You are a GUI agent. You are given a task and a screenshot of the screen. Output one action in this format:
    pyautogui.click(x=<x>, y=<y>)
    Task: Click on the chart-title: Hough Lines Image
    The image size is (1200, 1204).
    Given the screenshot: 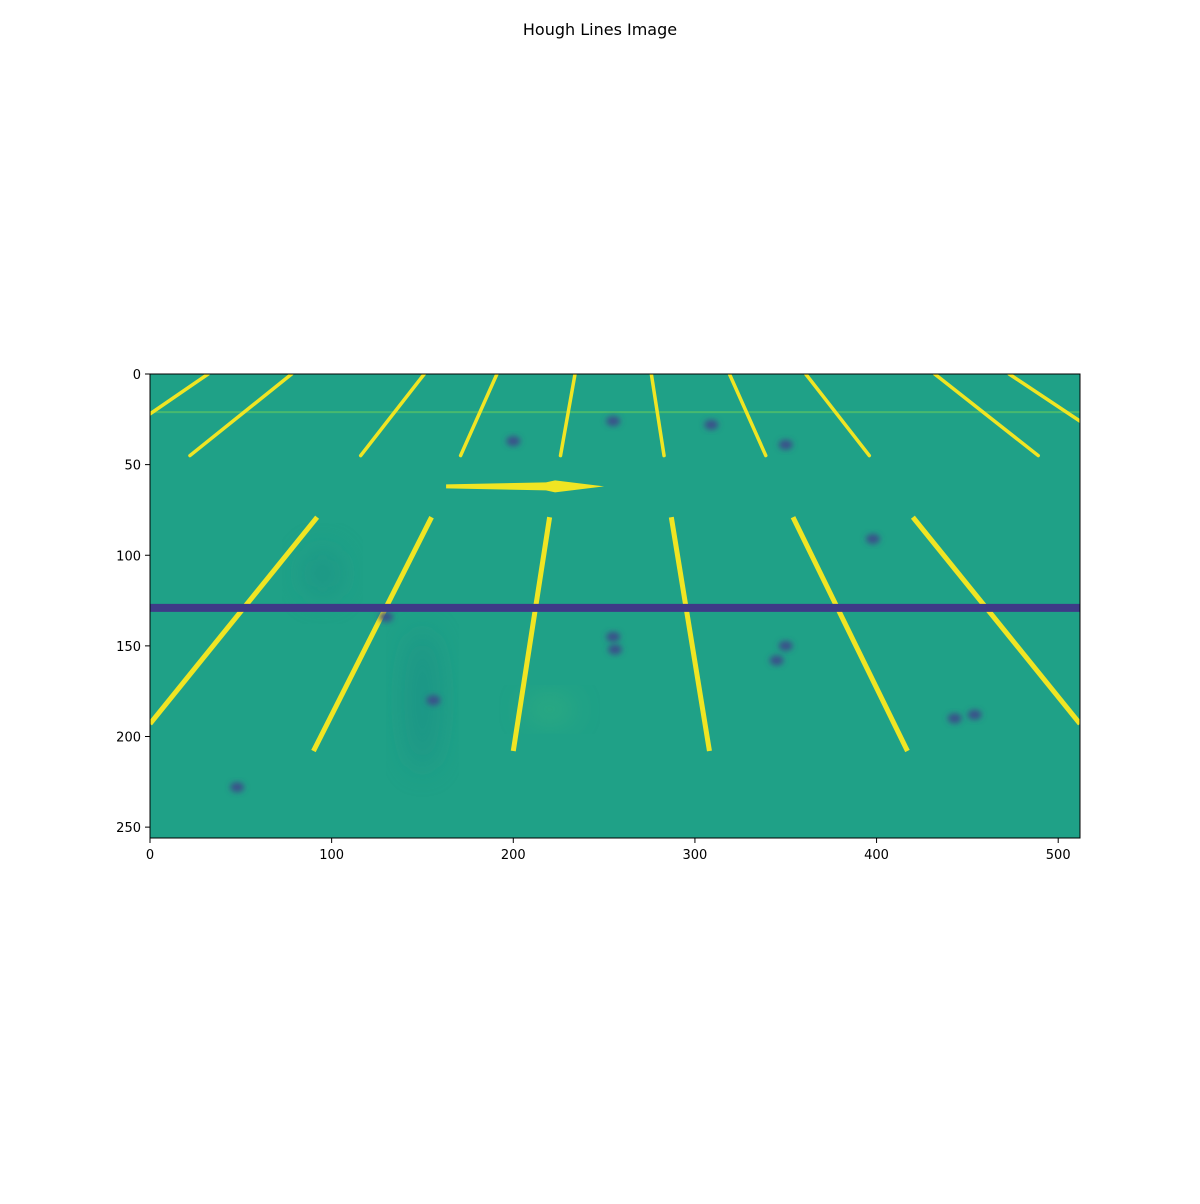 What is the action you would take?
    pyautogui.click(x=600, y=29)
    